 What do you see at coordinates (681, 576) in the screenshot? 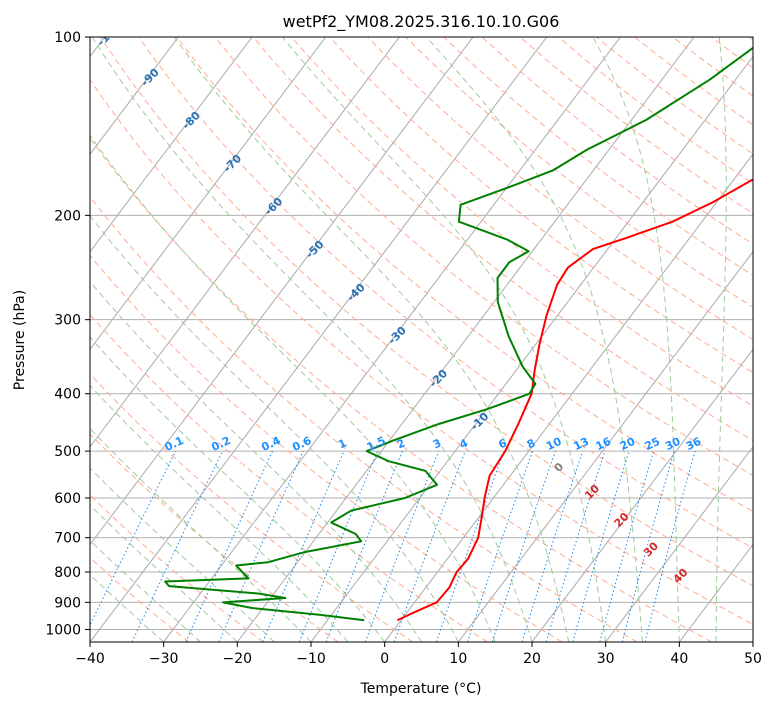
I see `moist-adiabat-label: 40` at bounding box center [681, 576].